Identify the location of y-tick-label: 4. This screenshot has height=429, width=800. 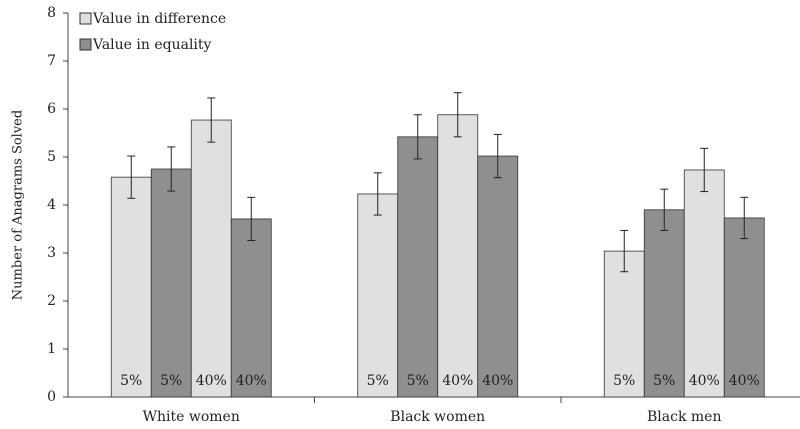
(51, 205).